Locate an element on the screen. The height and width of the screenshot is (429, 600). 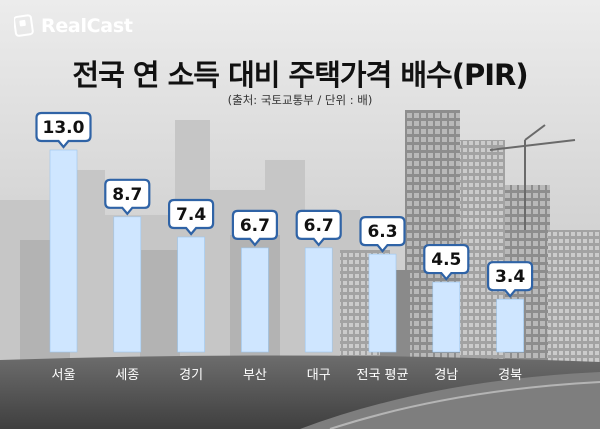
category-label: 전국 평균 is located at coordinates (383, 375).